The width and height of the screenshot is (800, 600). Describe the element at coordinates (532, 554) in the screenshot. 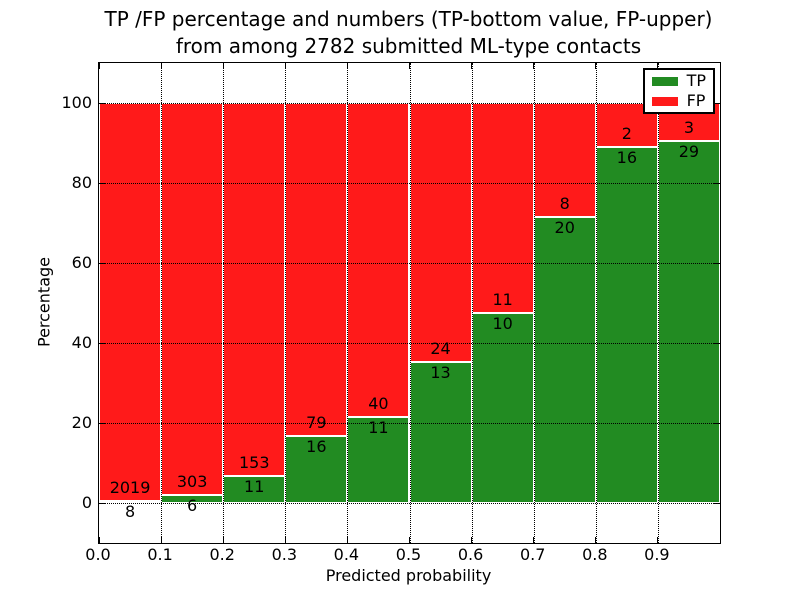

I see `x-tick-label: 0.7` at that location.